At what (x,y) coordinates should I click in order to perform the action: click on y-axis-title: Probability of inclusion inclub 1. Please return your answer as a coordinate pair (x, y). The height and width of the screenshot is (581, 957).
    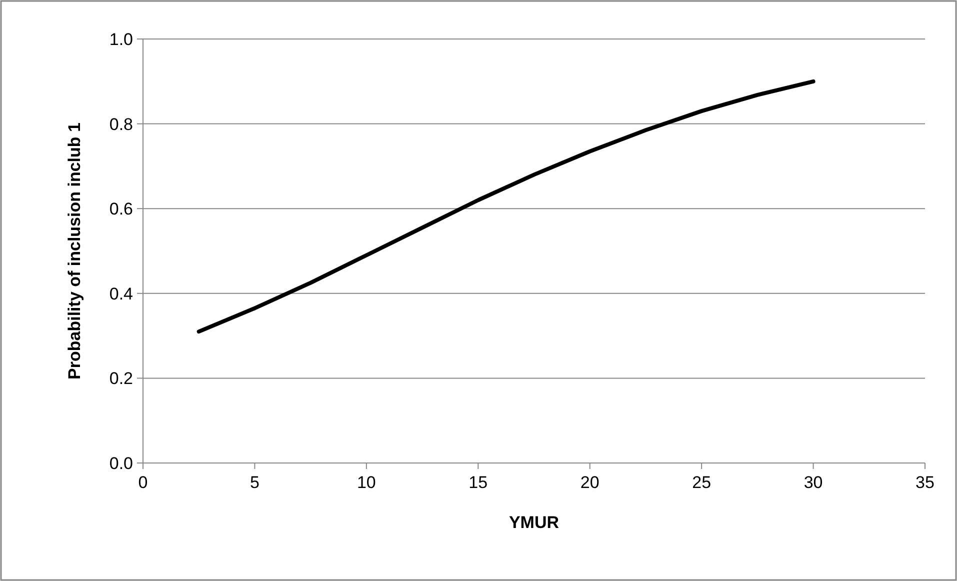
    Looking at the image, I should click on (74, 251).